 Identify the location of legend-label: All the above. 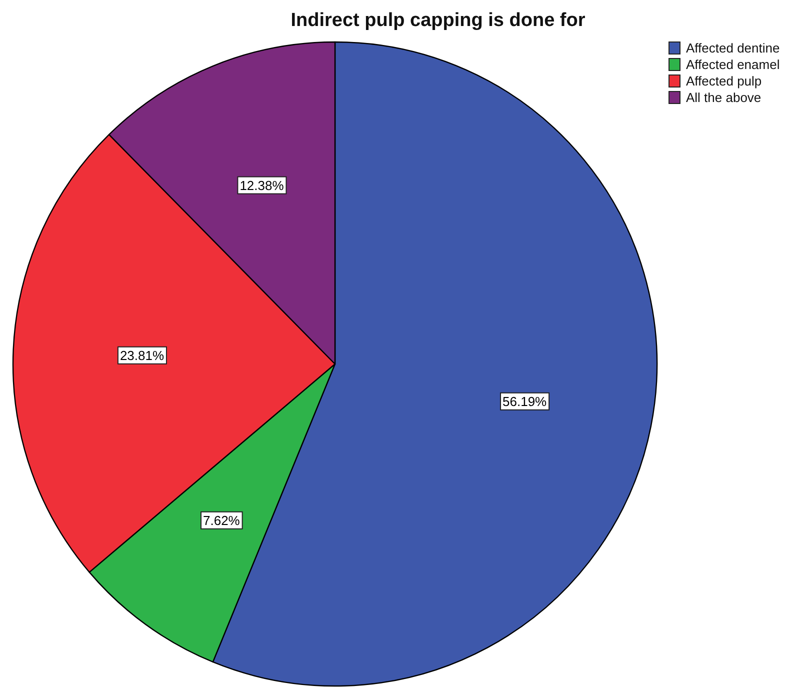
(724, 97).